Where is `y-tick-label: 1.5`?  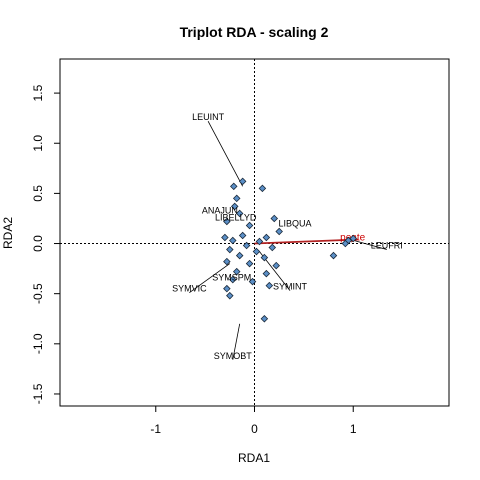
y-tick-label: 1.5 is located at coordinates (38, 92).